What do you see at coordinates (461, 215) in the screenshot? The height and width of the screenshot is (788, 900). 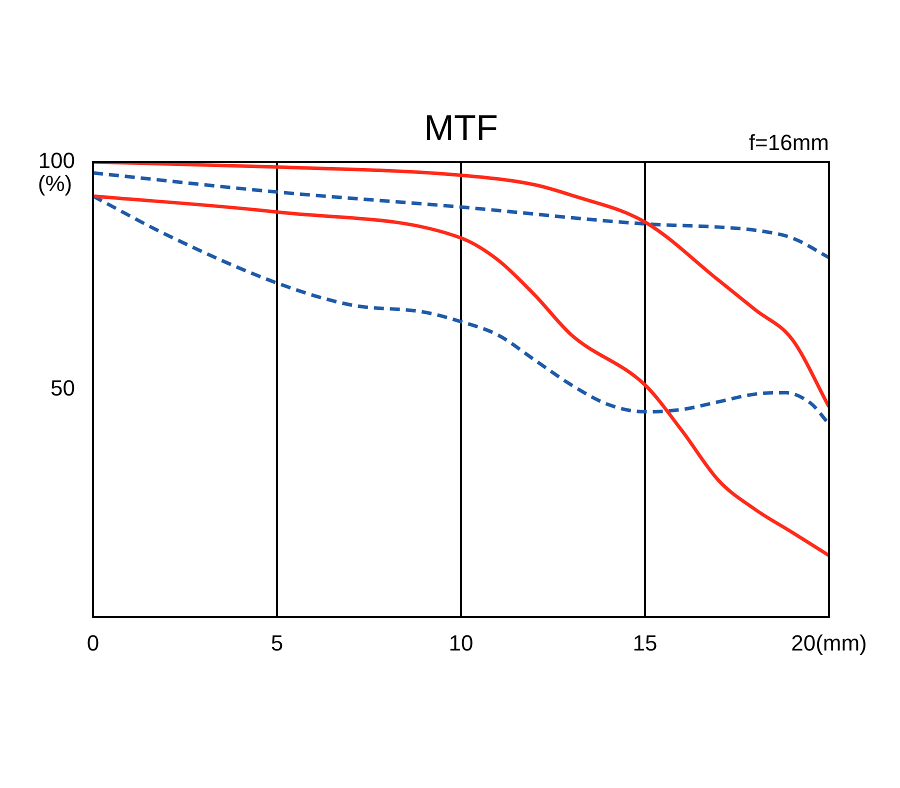 I see `line-series` at bounding box center [461, 215].